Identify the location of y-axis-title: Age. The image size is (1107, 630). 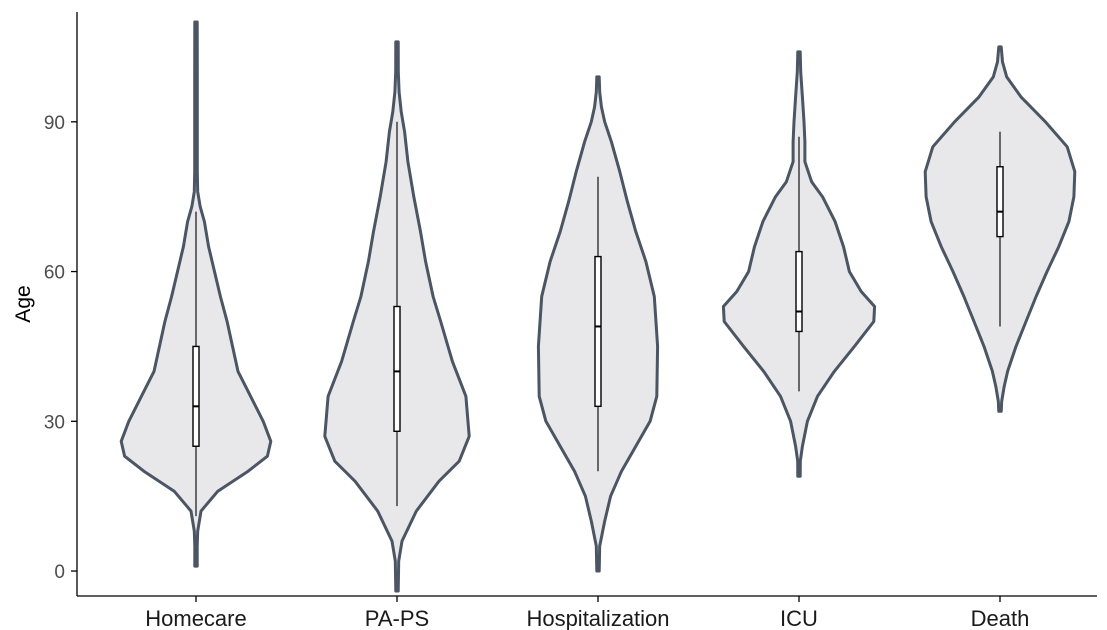
(23, 303).